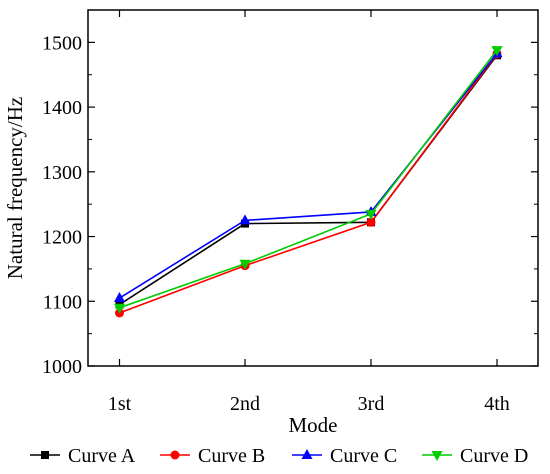 The image size is (550, 474). I want to click on y-tick-label-1300: 1300, so click(62, 173).